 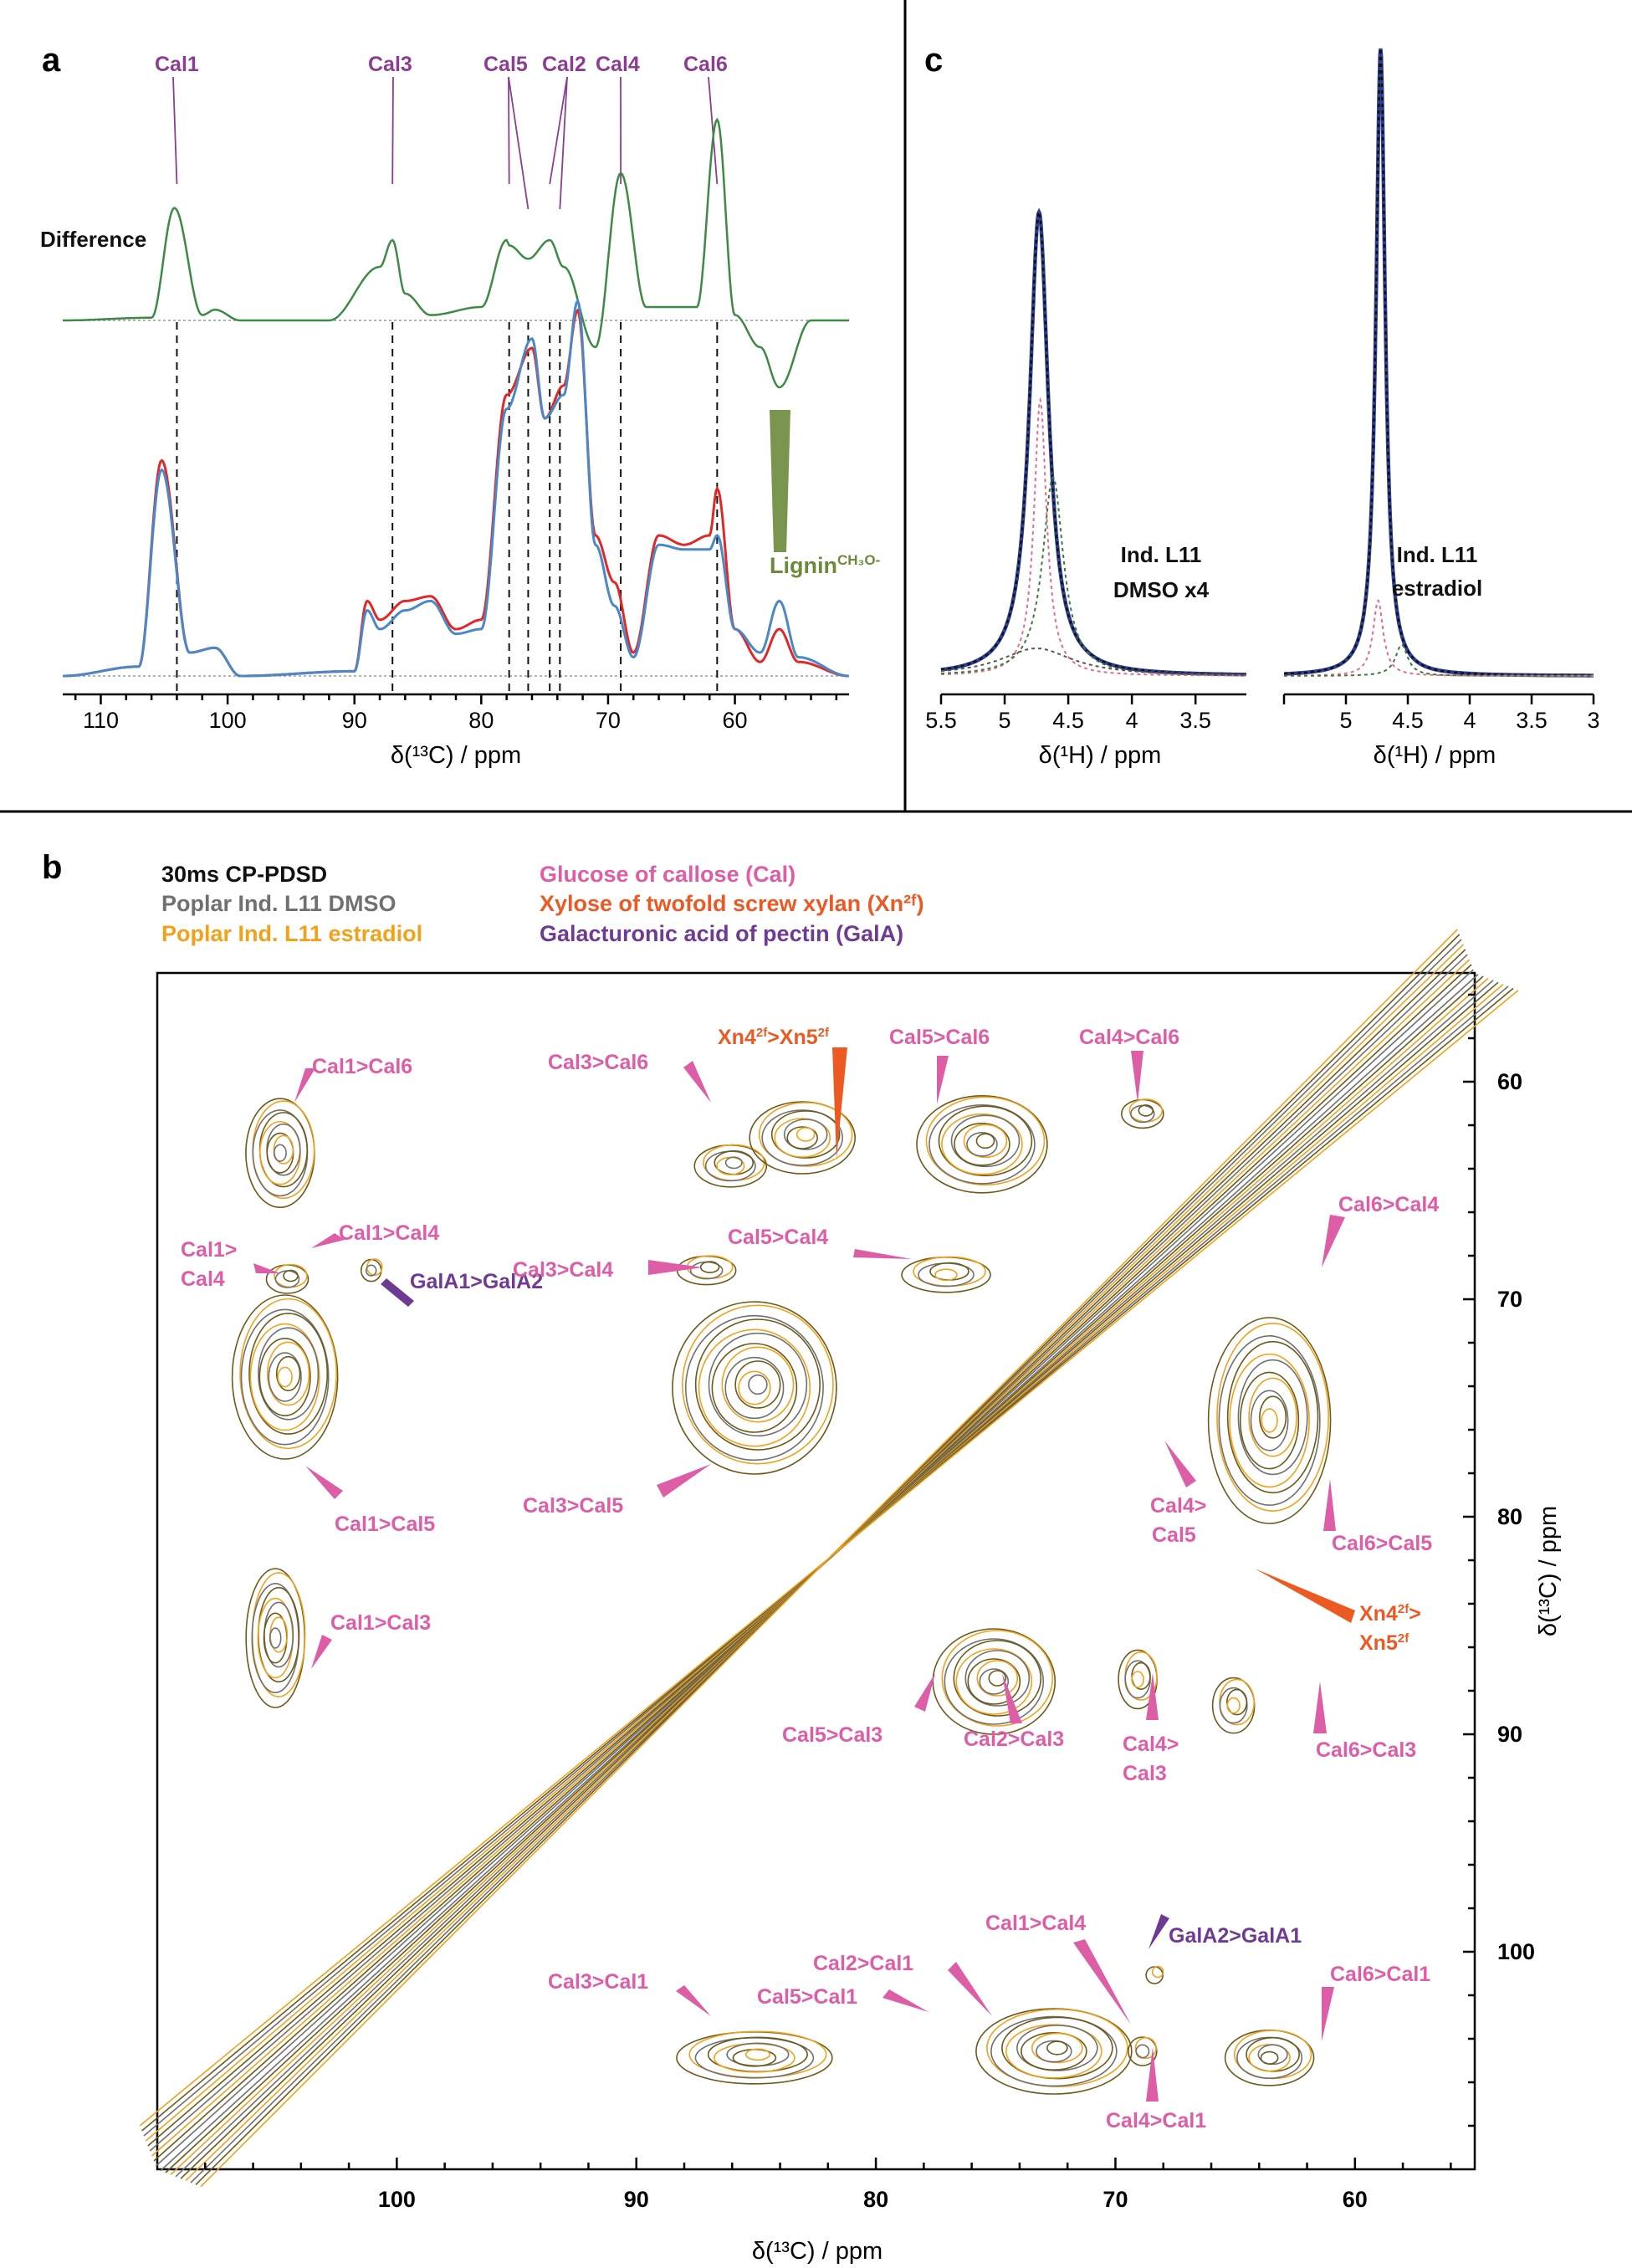 I want to click on panel-c-left-label-2: DMSO x4, so click(x=1162, y=589).